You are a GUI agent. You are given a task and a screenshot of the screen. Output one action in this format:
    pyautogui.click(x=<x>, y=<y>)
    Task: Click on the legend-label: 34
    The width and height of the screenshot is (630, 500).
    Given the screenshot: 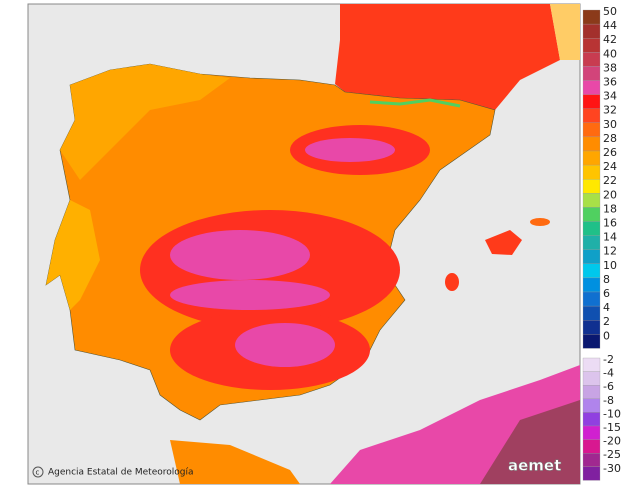 What is the action you would take?
    pyautogui.click(x=610, y=96)
    